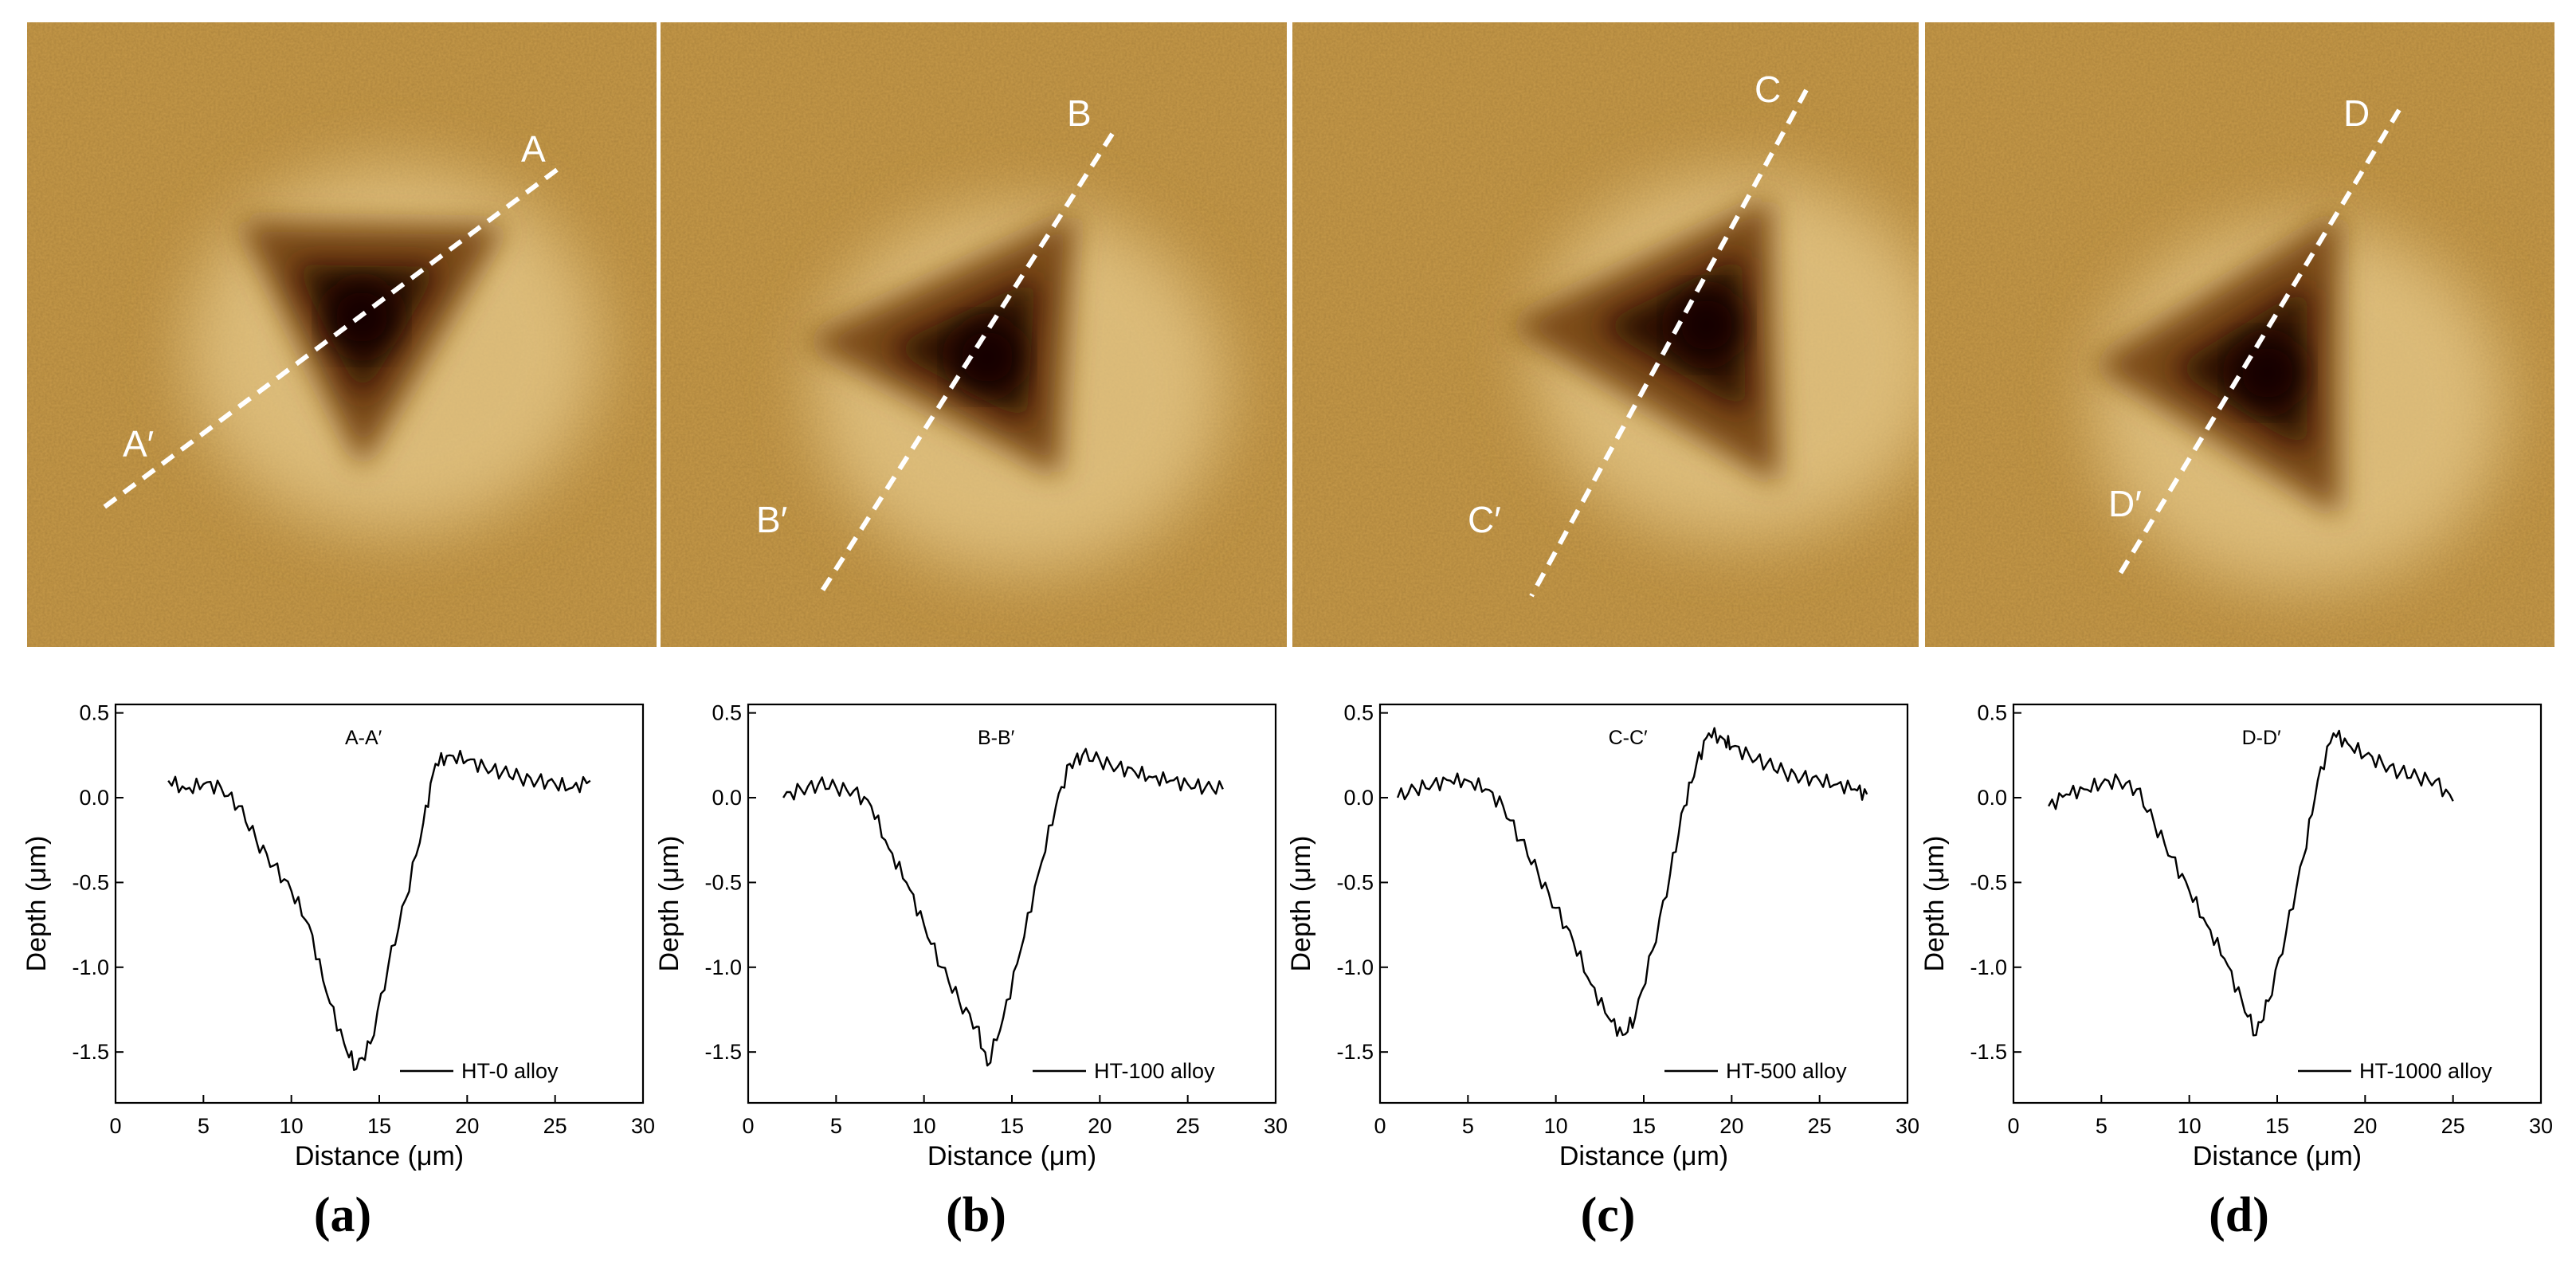 This screenshot has width=2576, height=1275. Describe the element at coordinates (342, 334) in the screenshot. I see `afm-scan-a: A A′` at that location.